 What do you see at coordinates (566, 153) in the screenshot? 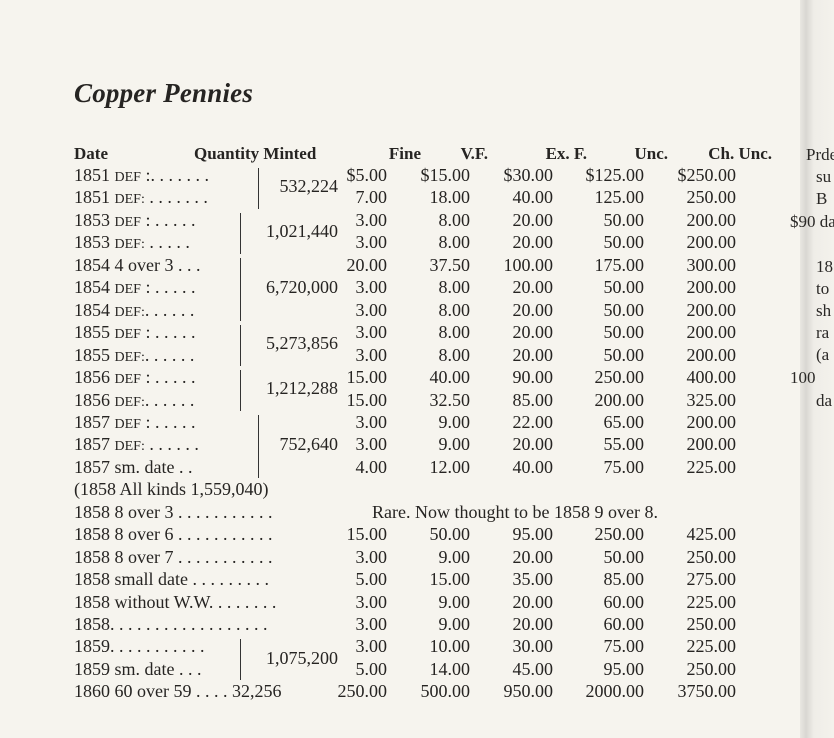
I see `header-exf: Ex. F.` at bounding box center [566, 153].